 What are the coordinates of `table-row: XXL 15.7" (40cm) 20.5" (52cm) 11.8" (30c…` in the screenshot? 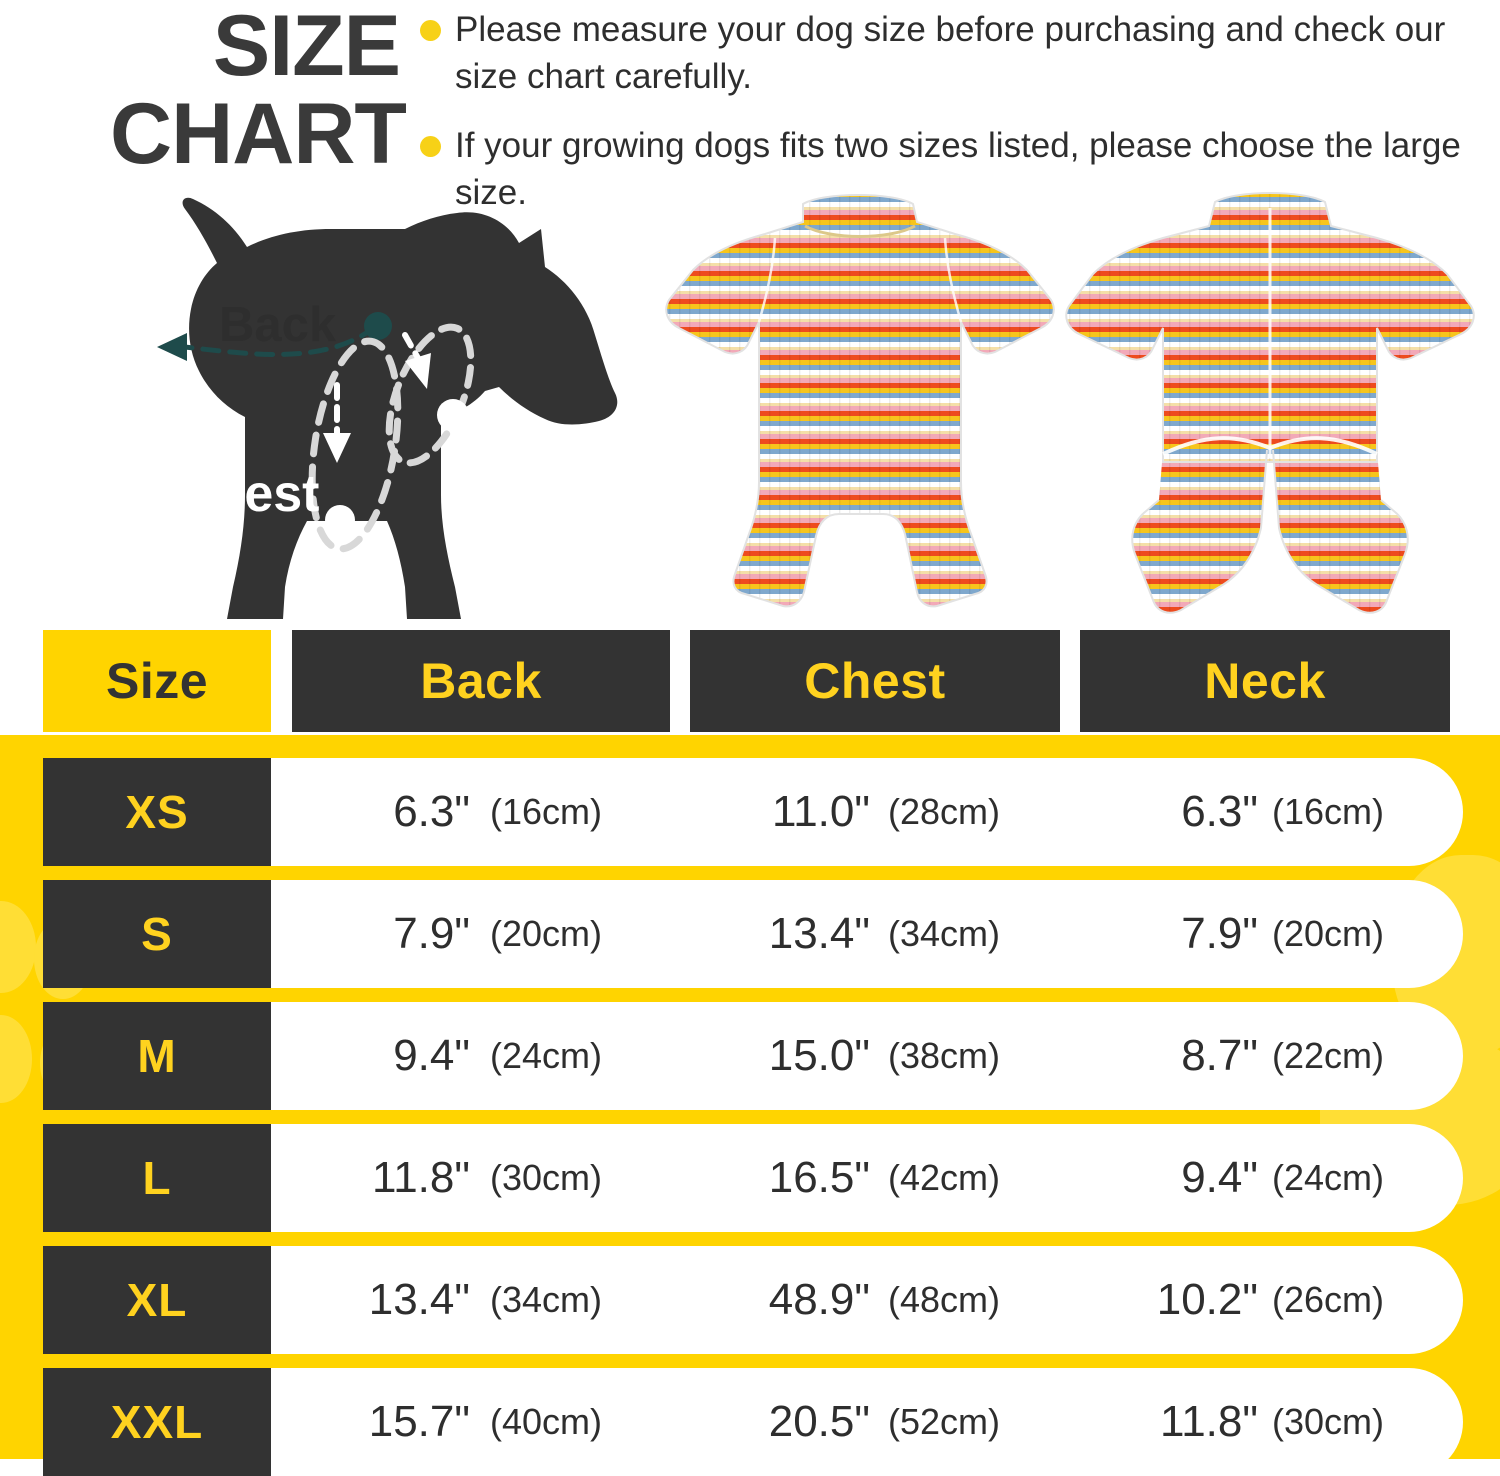 It's located at (750, 1422).